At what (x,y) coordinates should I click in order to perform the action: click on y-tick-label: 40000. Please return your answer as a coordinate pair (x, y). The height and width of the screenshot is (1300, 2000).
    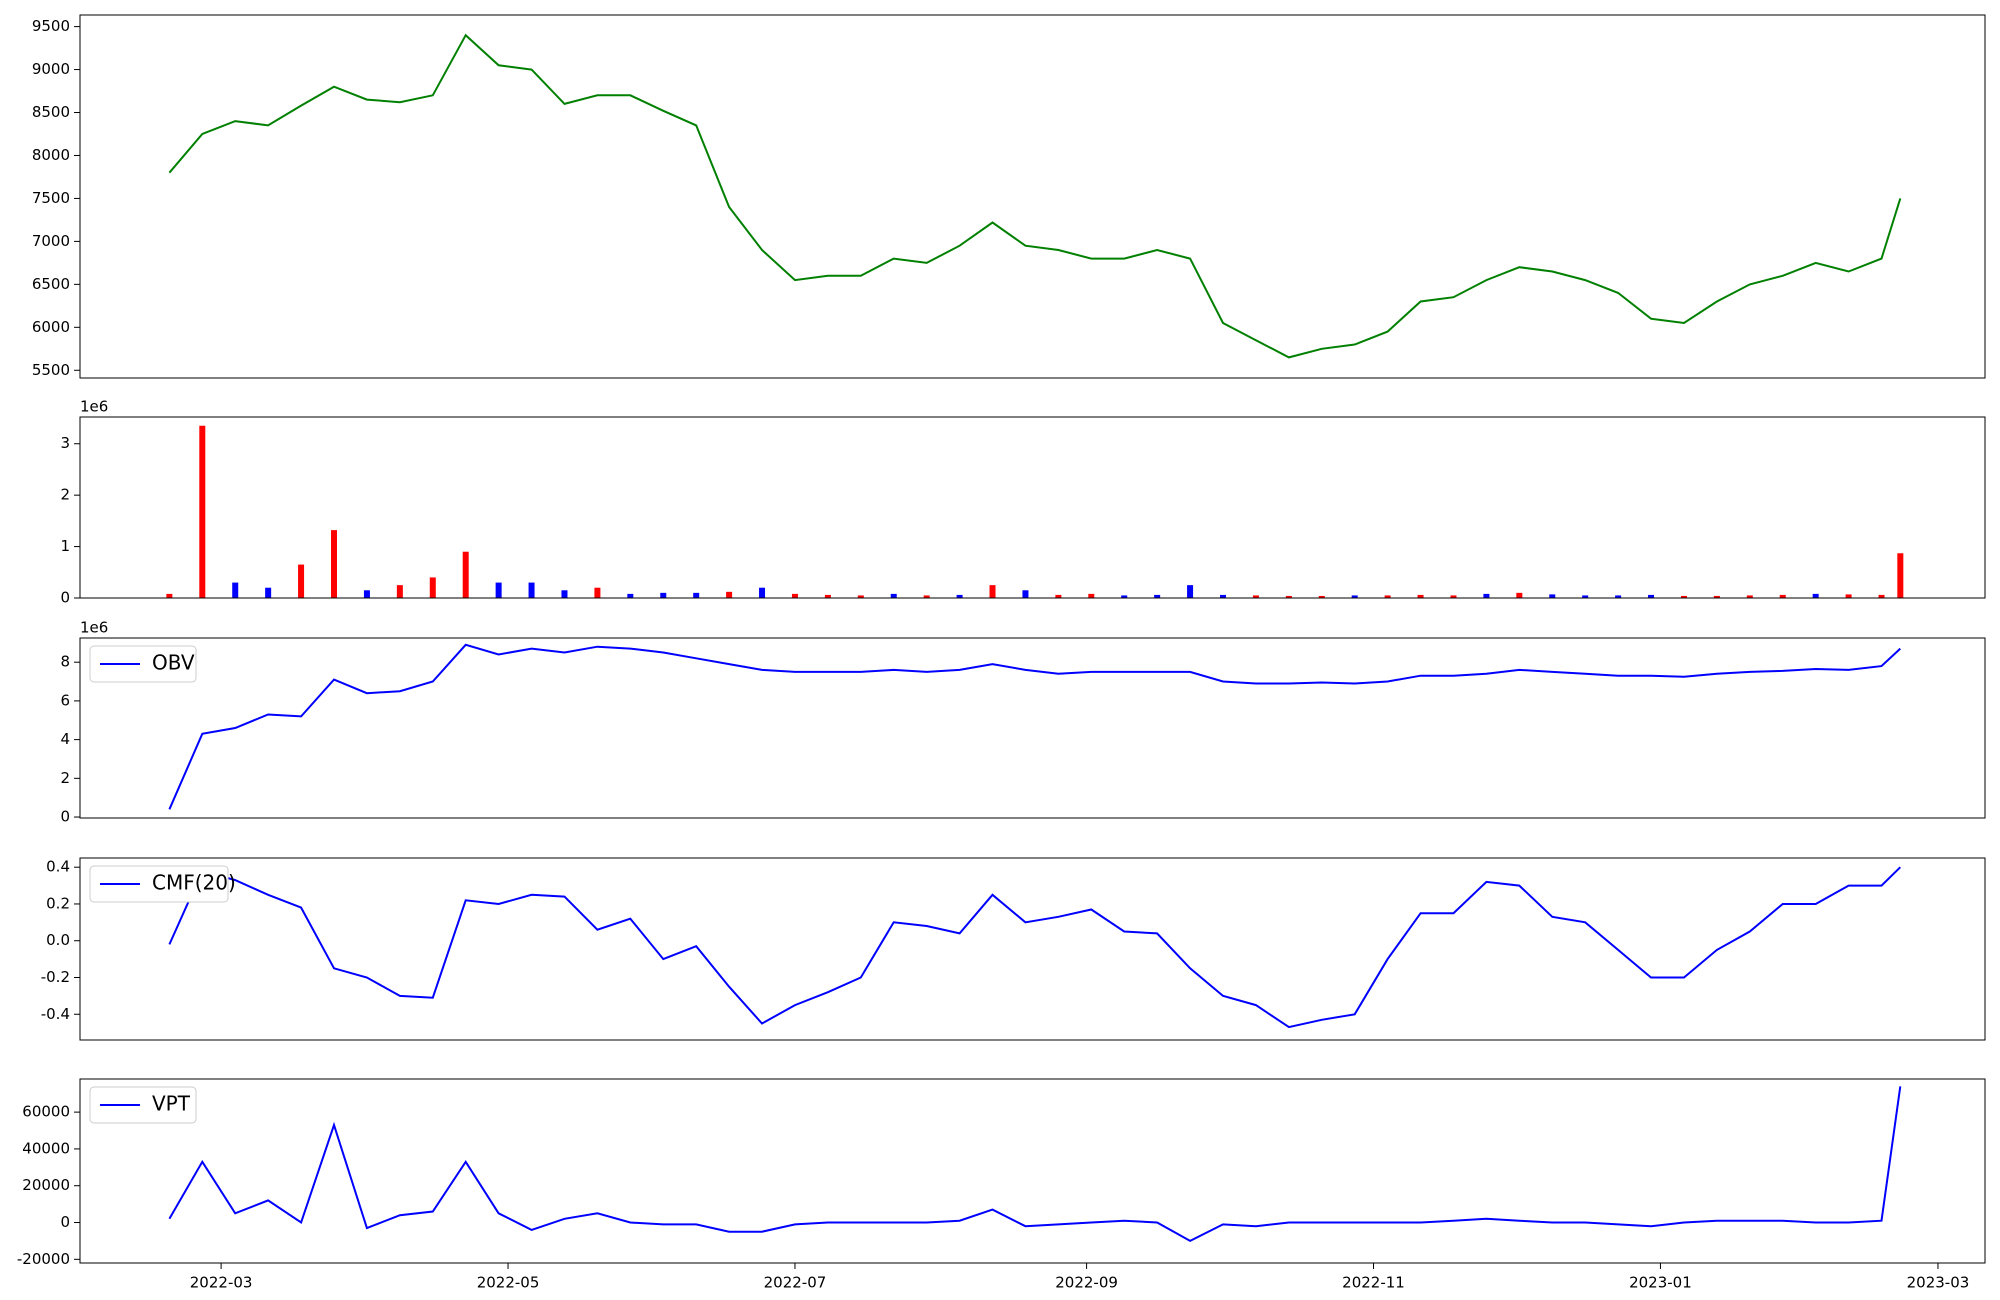
    Looking at the image, I should click on (46, 1148).